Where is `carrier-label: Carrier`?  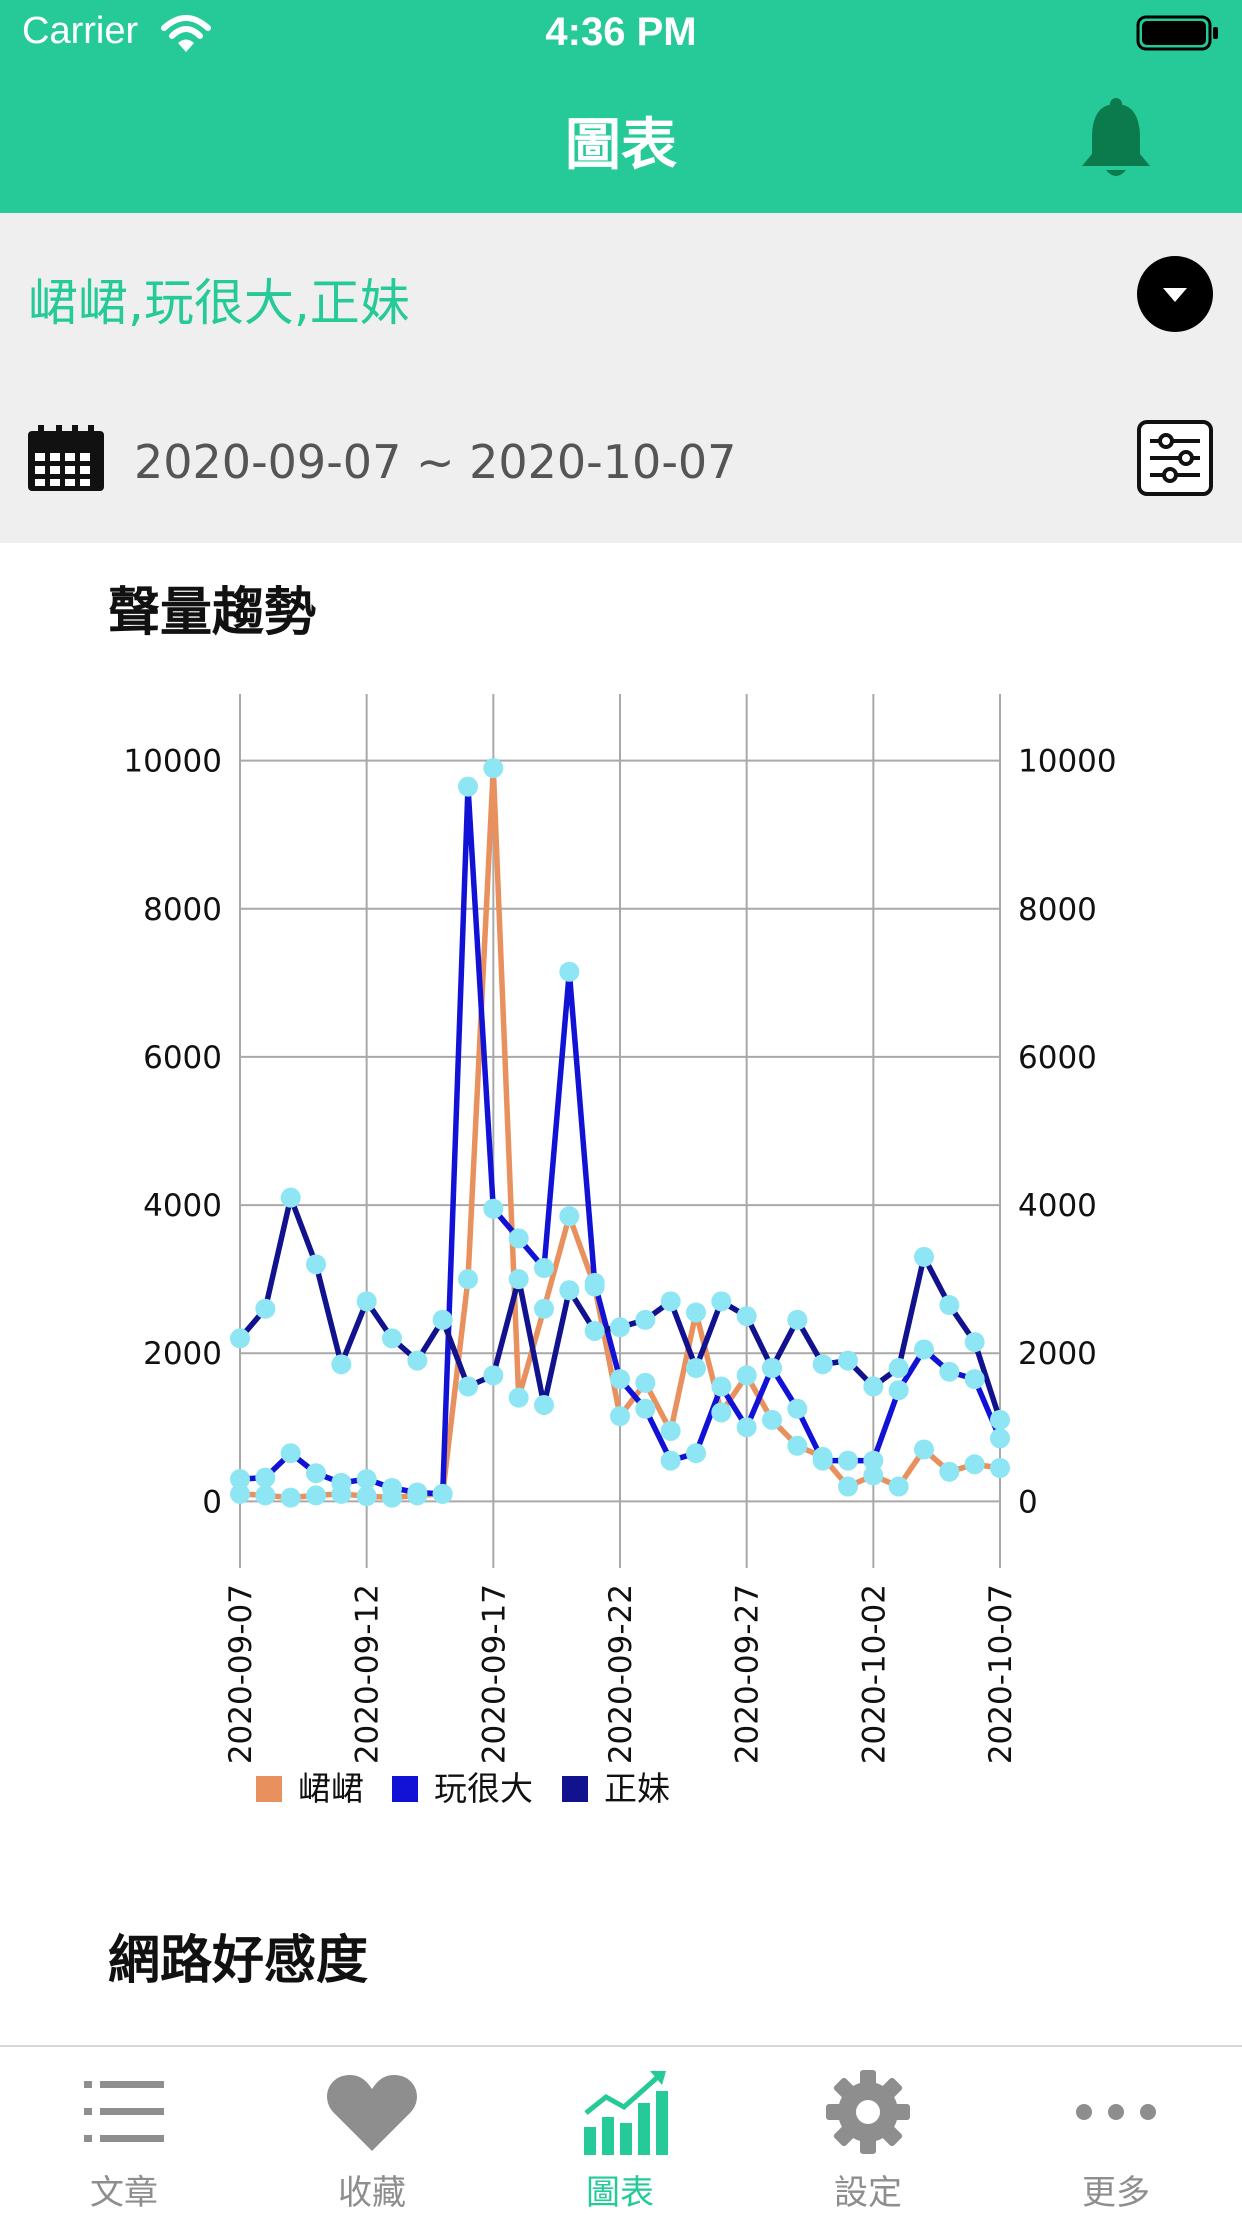 carrier-label: Carrier is located at coordinates (80, 31).